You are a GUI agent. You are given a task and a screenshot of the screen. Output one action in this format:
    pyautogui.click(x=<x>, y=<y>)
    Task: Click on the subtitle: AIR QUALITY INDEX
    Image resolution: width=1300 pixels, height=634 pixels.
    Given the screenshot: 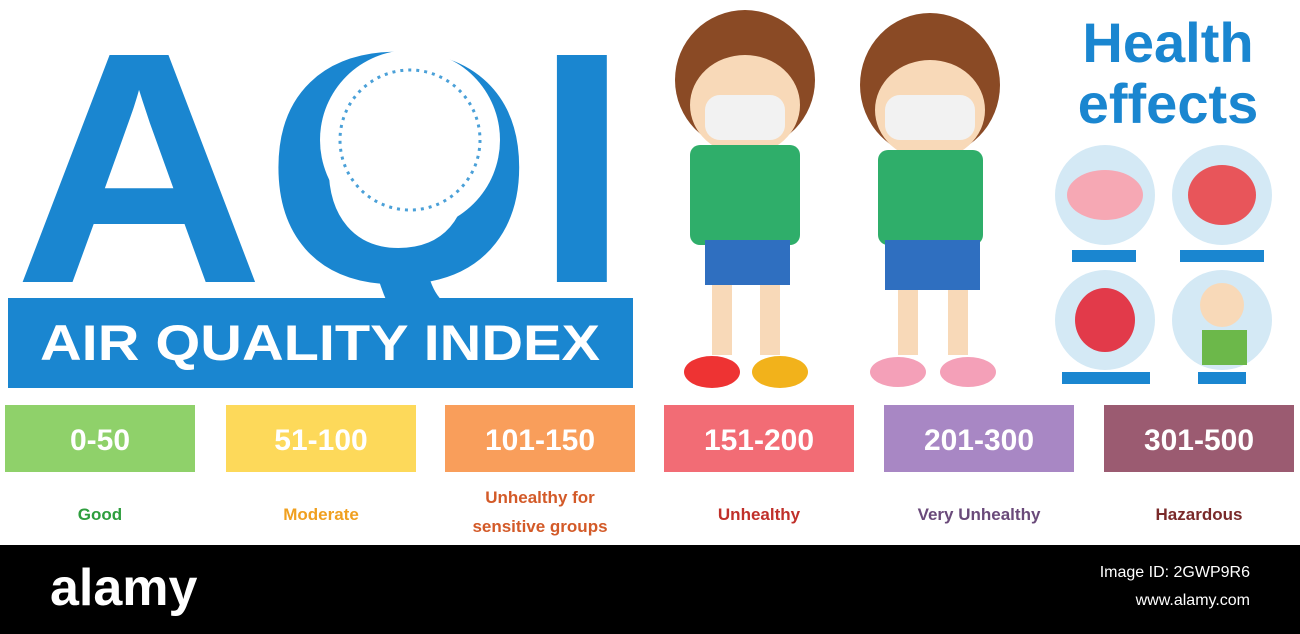 What is the action you would take?
    pyautogui.click(x=320, y=343)
    